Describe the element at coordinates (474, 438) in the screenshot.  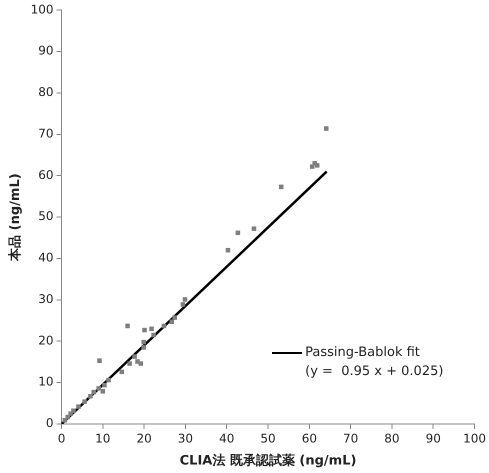
I see `x-tick-label: 100` at that location.